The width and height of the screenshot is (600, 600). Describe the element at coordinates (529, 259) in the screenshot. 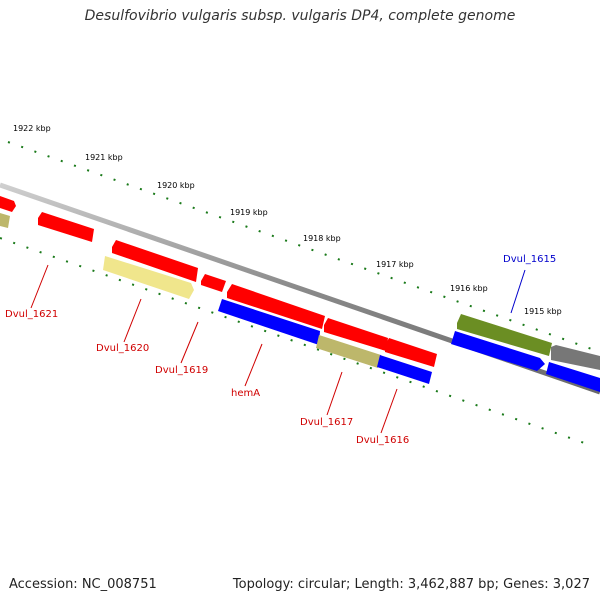

I see `gene-label: Dvul_1615` at that location.